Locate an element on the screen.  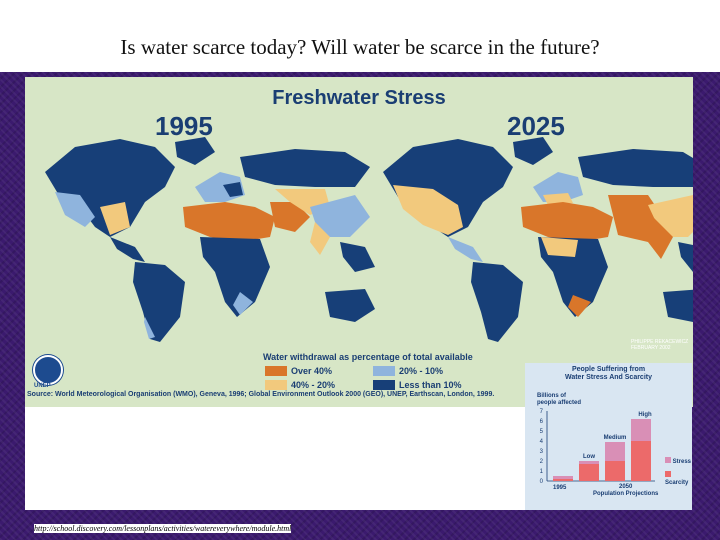
y-tick-label: 0 is located at coordinates (542, 482).